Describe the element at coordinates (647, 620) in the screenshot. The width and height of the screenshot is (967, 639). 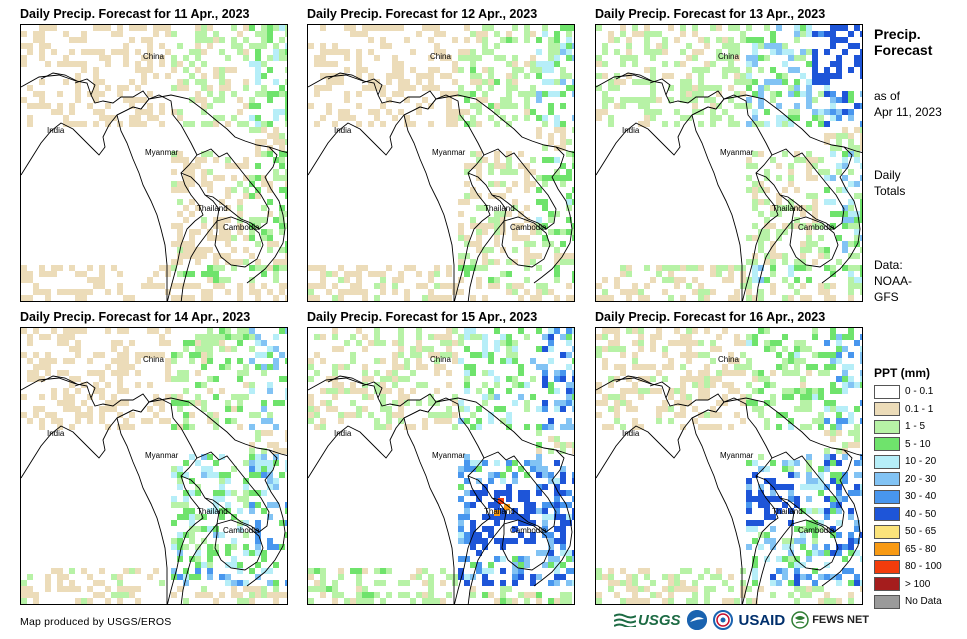
I see `usgs-logo: USGS` at that location.